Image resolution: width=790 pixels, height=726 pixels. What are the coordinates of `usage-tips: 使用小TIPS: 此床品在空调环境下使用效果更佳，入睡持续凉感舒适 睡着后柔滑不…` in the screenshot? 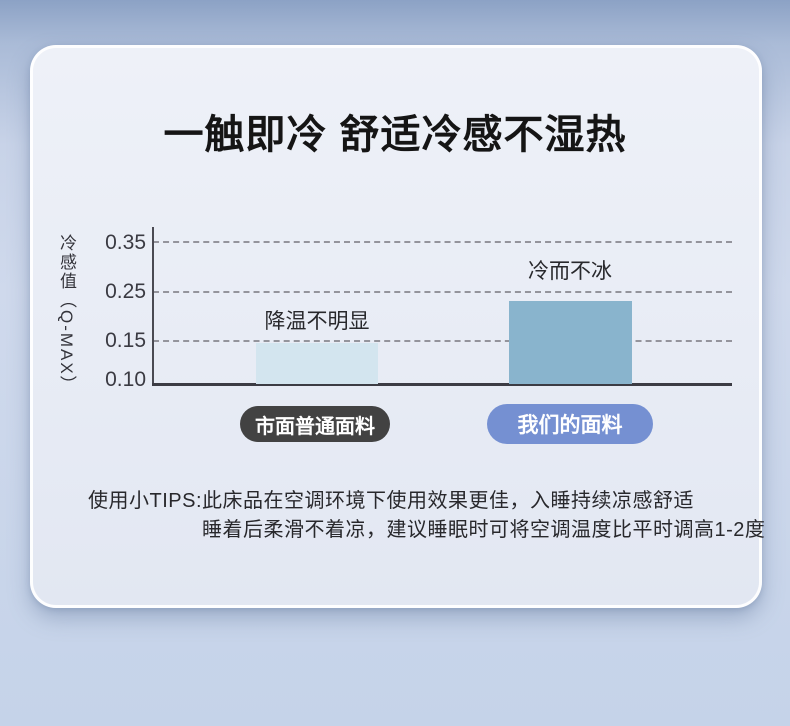 It's located at (426, 516).